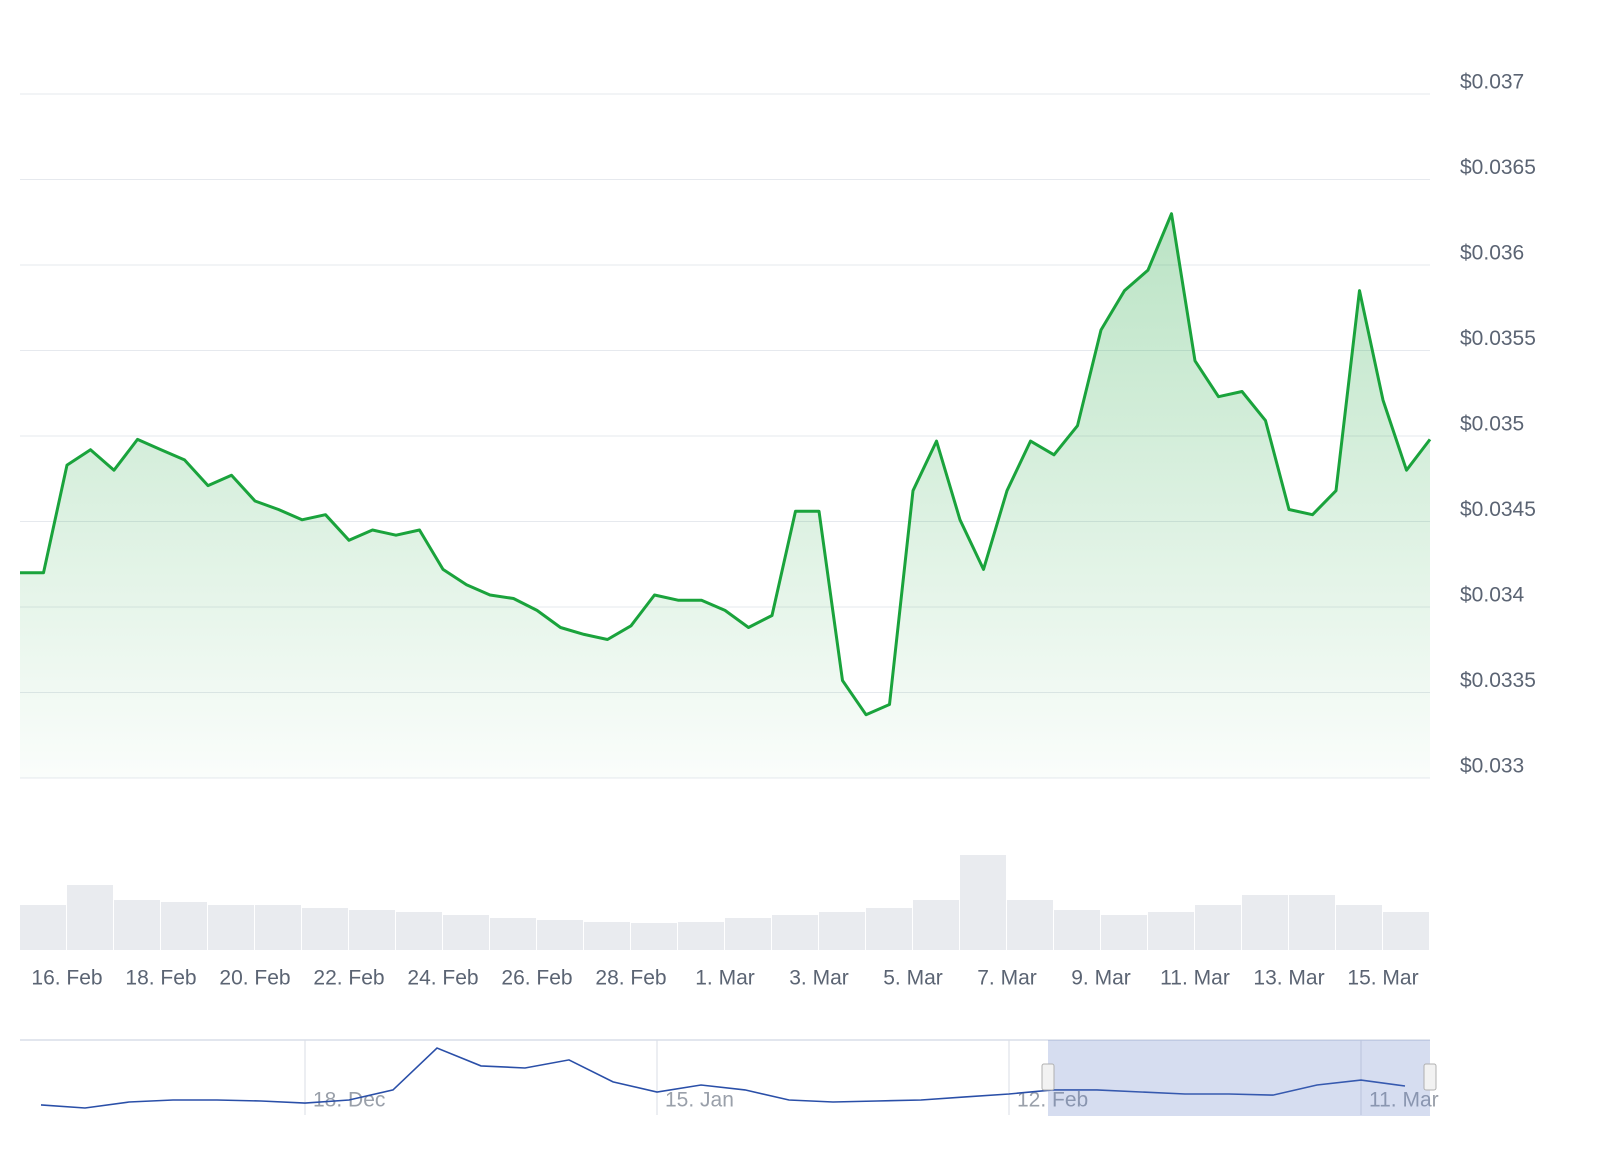 This screenshot has width=1600, height=1168. Describe the element at coordinates (913, 978) in the screenshot. I see `x-tick-label: 5. Mar` at that location.